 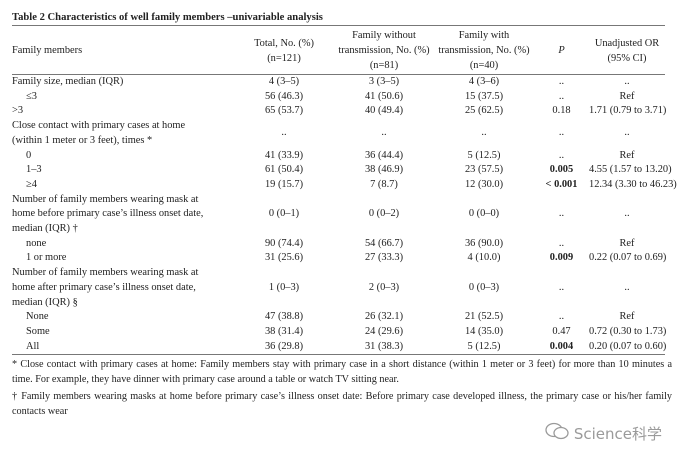 What do you see at coordinates (384, 331) in the screenshot?
I see `cell-without: 24 (29.6)` at bounding box center [384, 331].